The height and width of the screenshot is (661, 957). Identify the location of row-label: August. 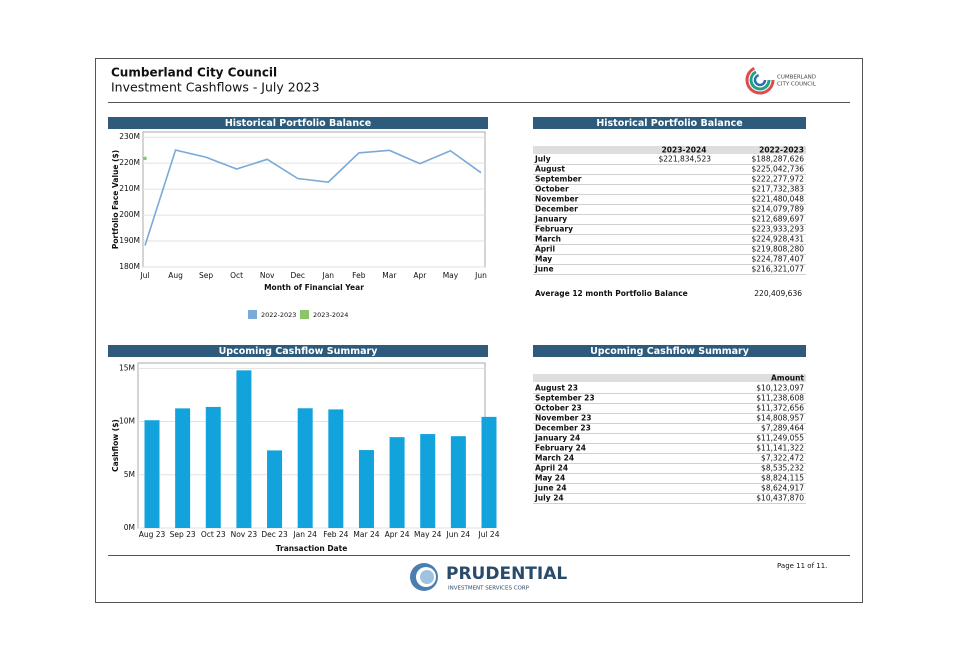
(550, 169).